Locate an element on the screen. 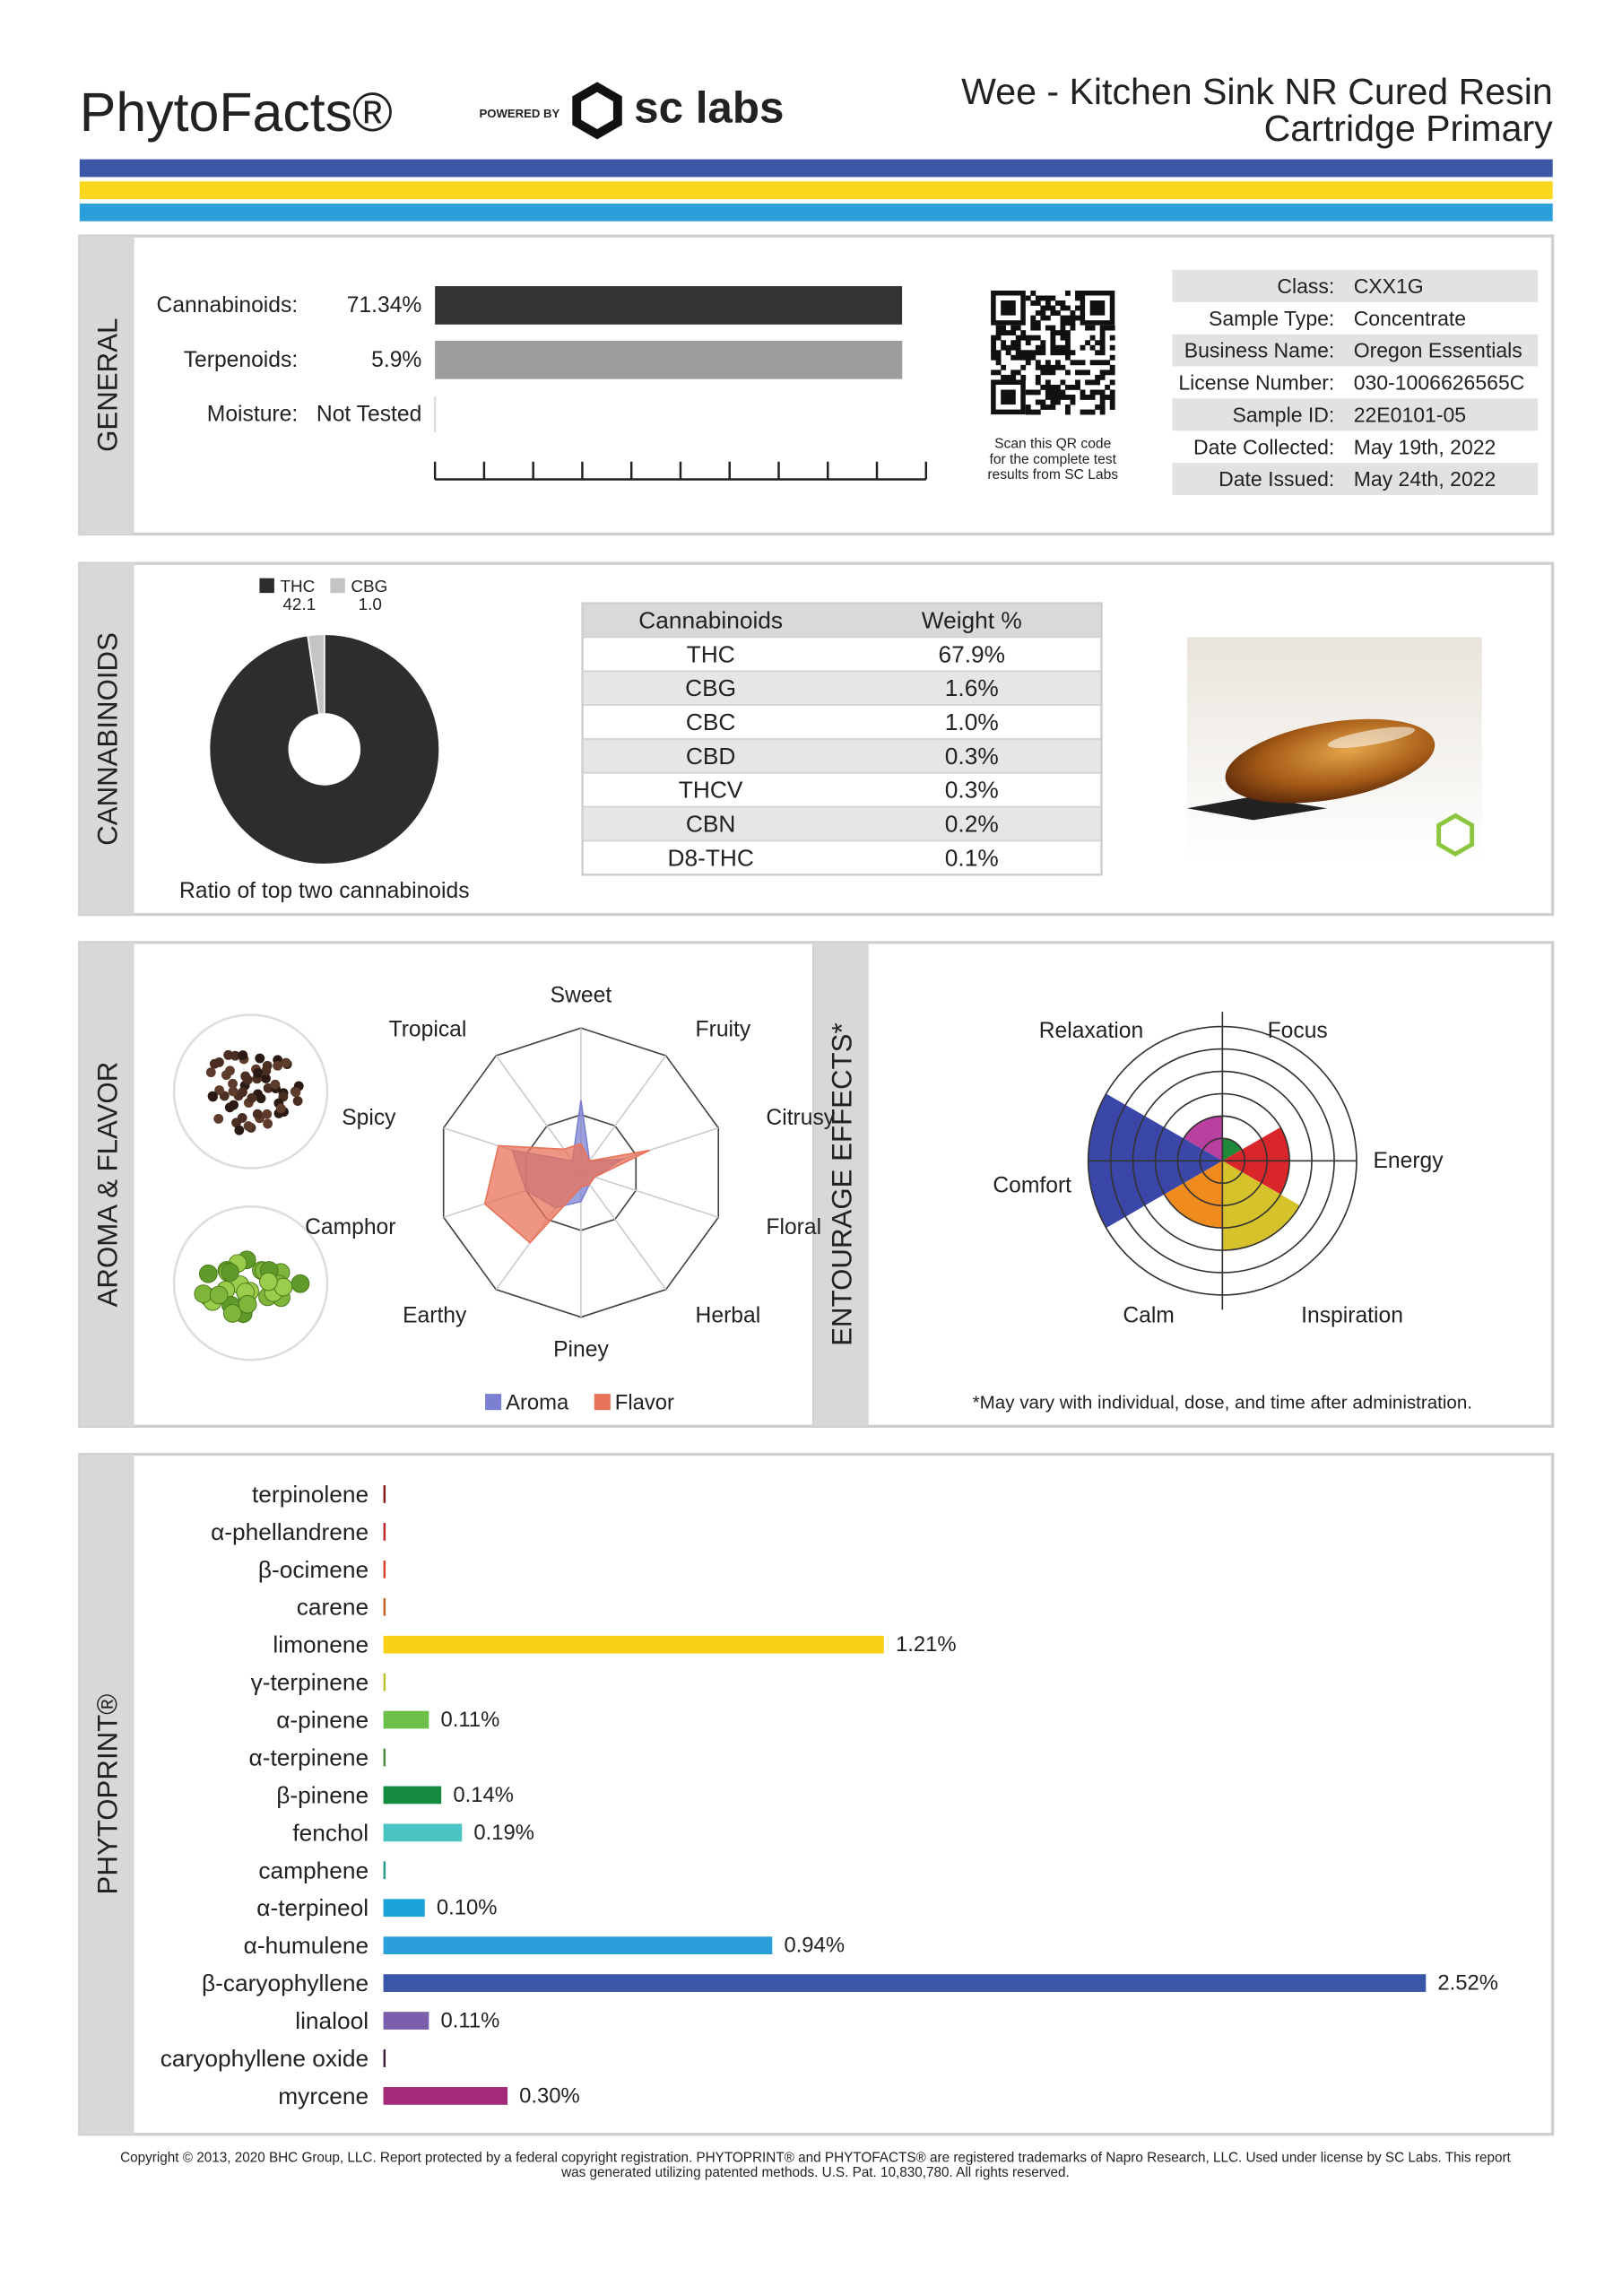 The height and width of the screenshot is (2296, 1622). terpene-label: limonene is located at coordinates (321, 1644).